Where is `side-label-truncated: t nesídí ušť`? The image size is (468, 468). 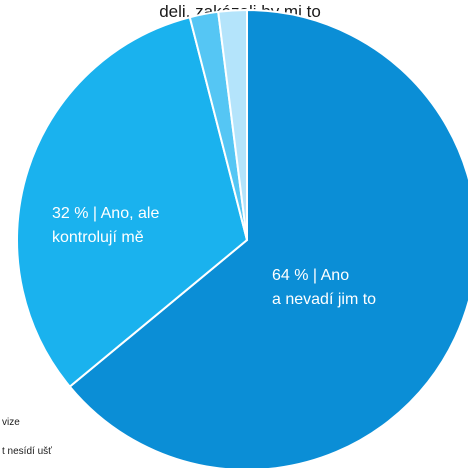
side-label-truncated: t nesídí ušť is located at coordinates (27, 451).